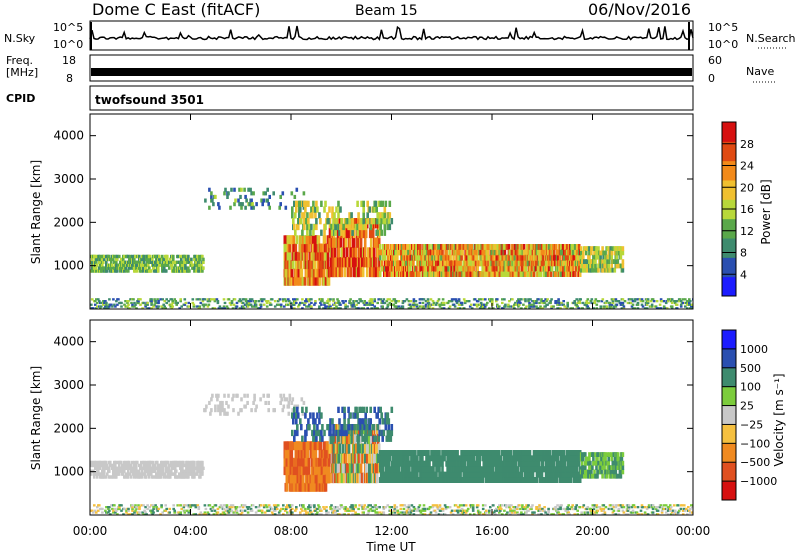  I want to click on freq-left-tick-bottom: 8, so click(69, 78).